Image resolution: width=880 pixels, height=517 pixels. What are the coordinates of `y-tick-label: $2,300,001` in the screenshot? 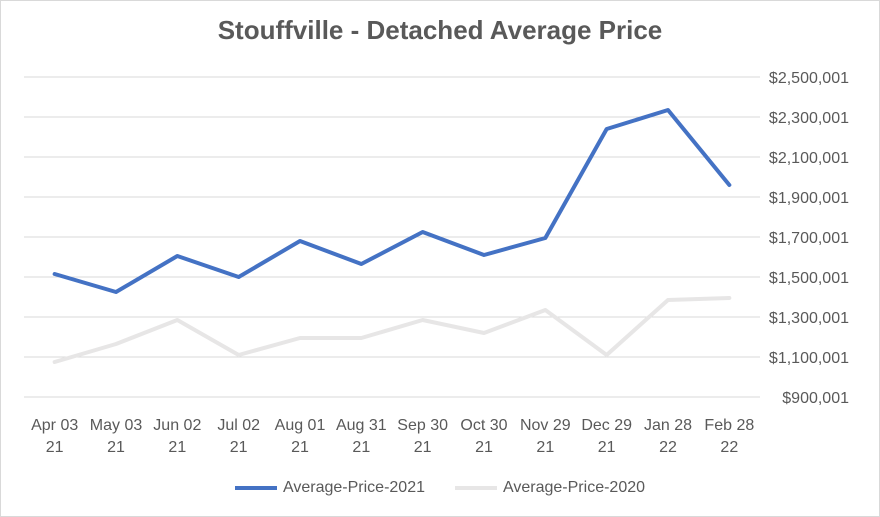 It's located at (809, 118).